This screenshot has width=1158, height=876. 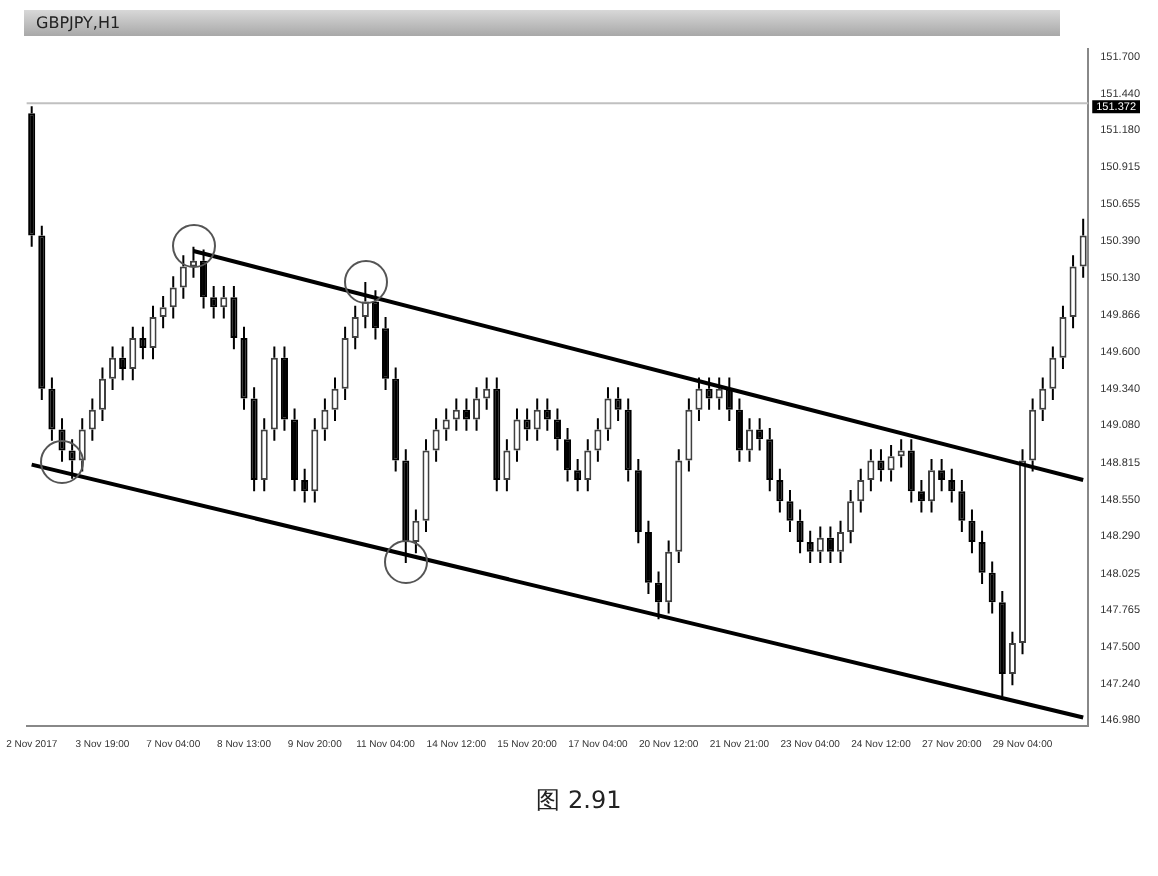 I want to click on chart-title: GBPJPY,H1, so click(x=542, y=23).